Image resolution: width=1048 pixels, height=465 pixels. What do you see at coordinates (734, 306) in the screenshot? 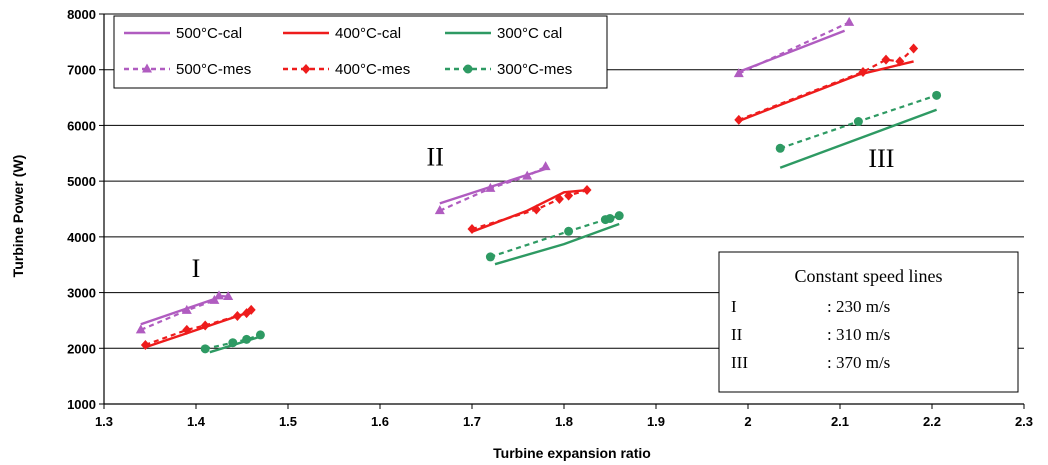
I see `note-row-label: I` at bounding box center [734, 306].